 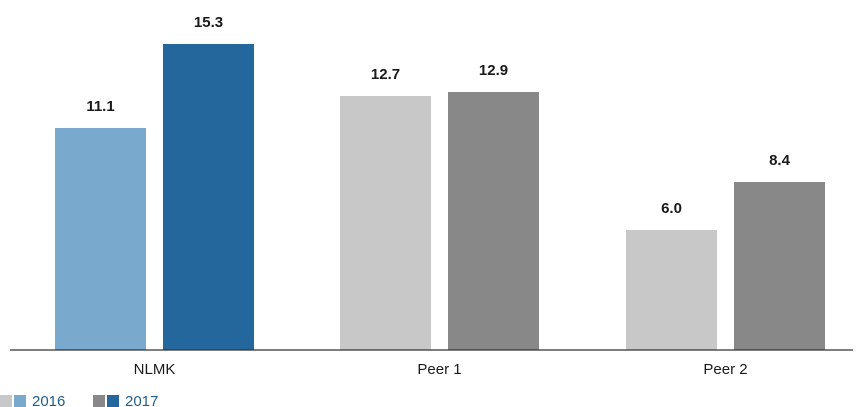 I want to click on bar-peer-2-2016, so click(x=671, y=290).